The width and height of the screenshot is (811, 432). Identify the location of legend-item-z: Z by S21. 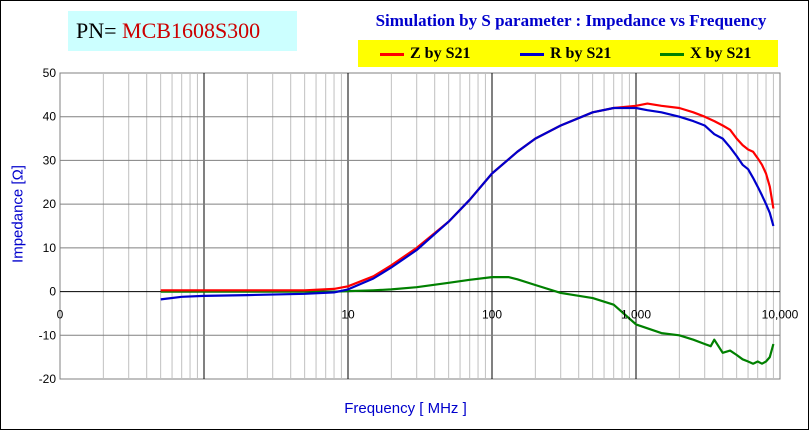
(425, 53).